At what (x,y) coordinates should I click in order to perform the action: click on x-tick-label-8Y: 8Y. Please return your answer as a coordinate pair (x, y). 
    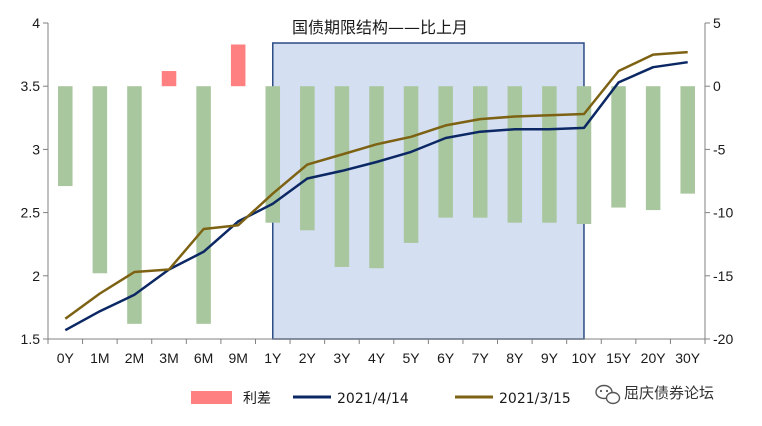
    Looking at the image, I should click on (515, 358).